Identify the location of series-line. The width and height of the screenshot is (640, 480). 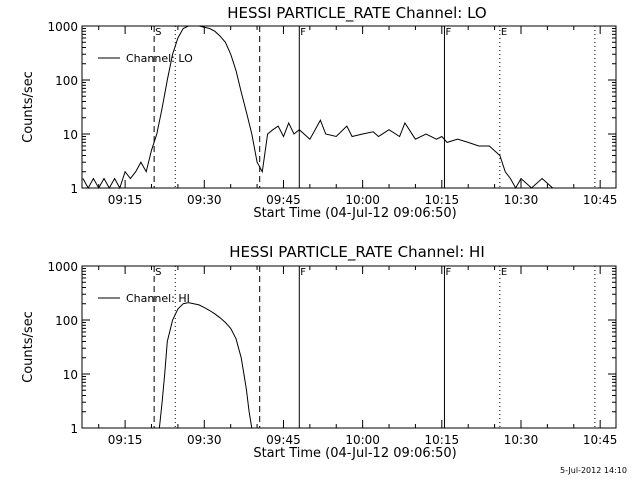
(205, 365).